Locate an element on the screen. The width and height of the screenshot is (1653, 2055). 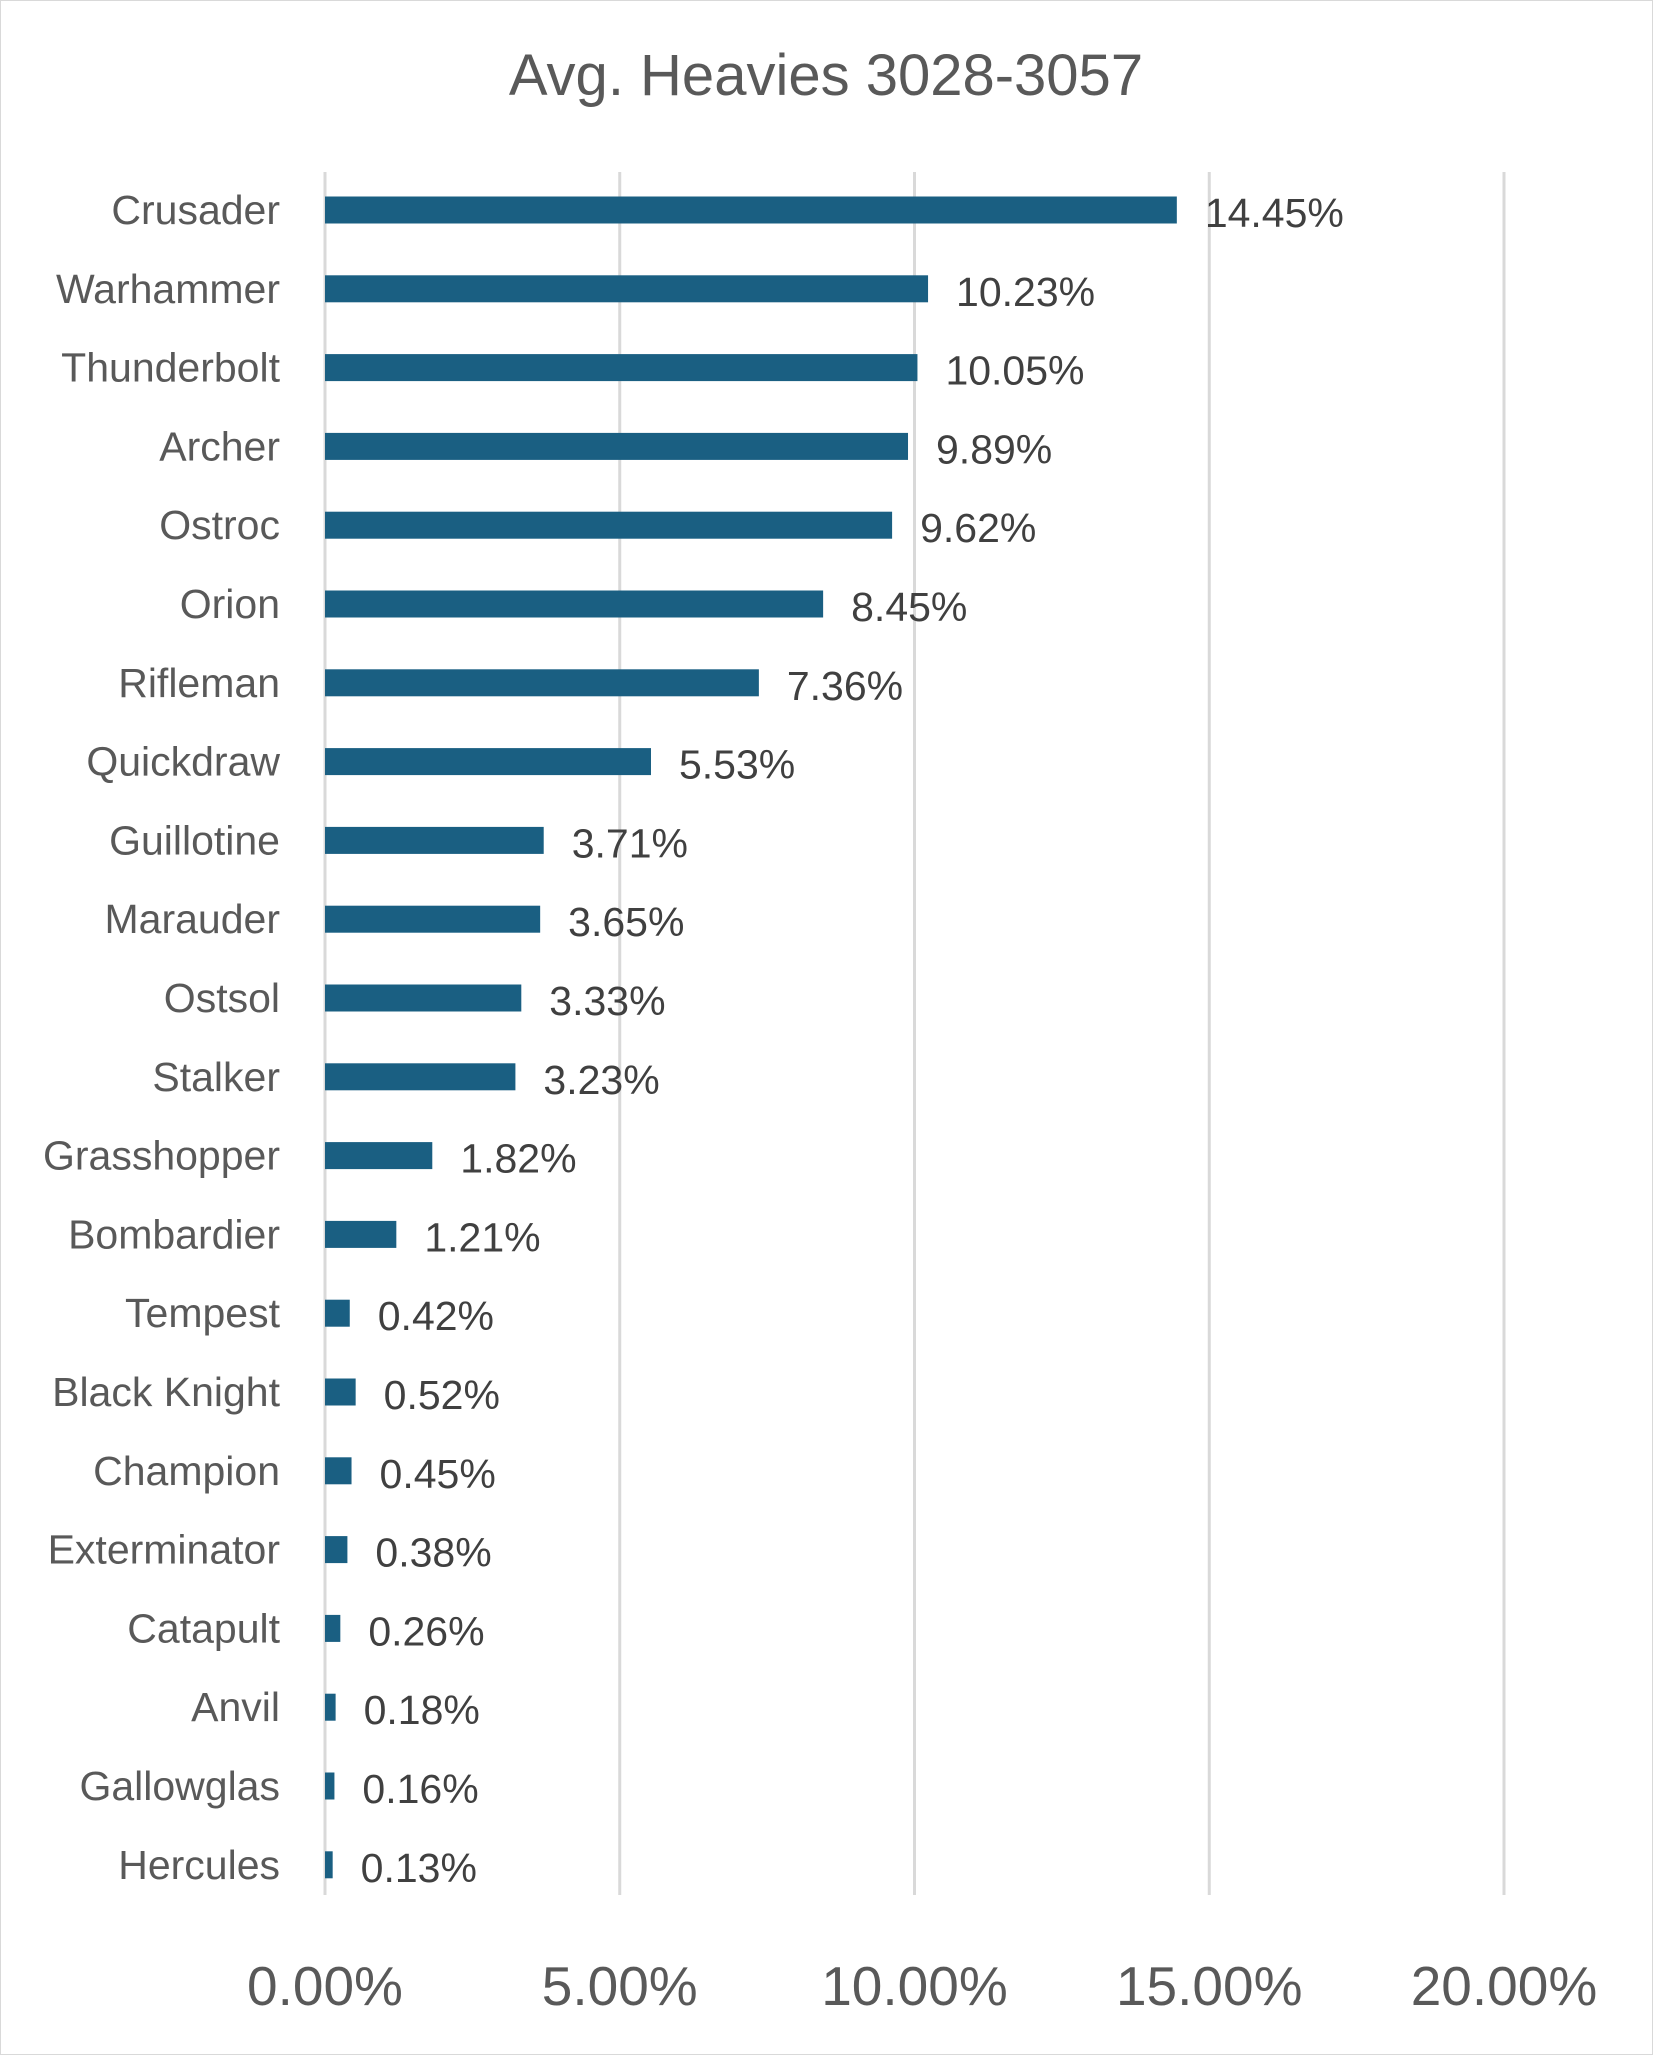
data-label: 7.36% is located at coordinates (845, 686).